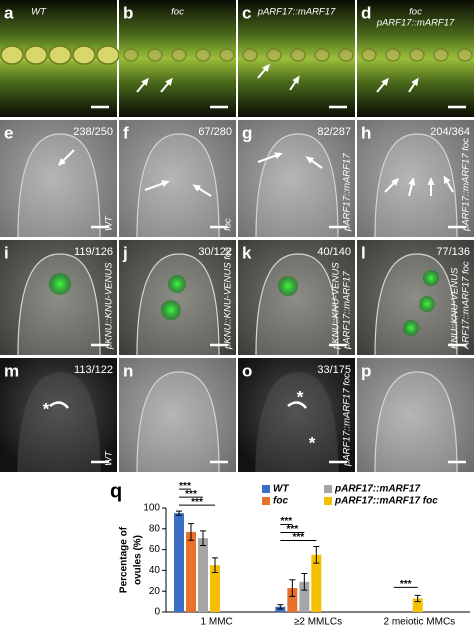  Describe the element at coordinates (296, 58) in the screenshot. I see `photo-panel: c pARF17::mARF17` at that location.